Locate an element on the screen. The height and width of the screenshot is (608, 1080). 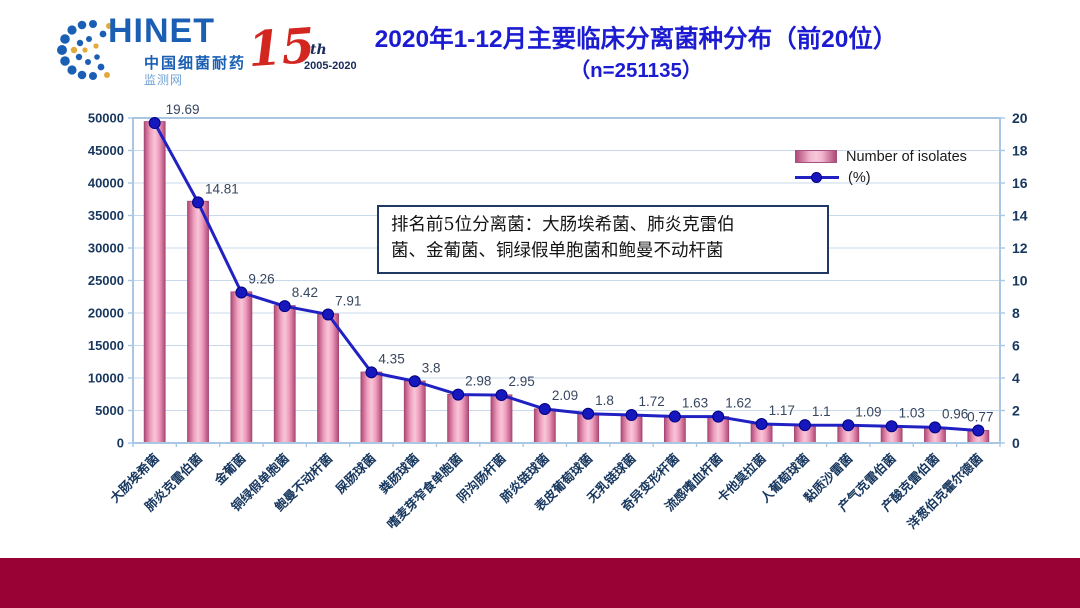
svg-text: 20000 is located at coordinates (106, 313).